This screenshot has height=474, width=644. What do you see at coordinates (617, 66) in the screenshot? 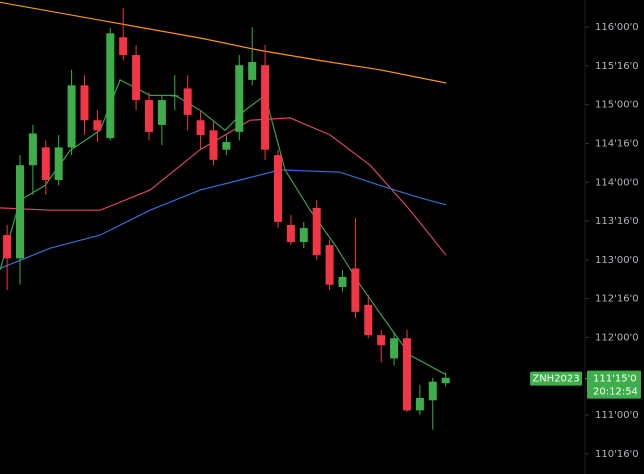
I see `y-tick-label: 115'16'0` at bounding box center [617, 66].